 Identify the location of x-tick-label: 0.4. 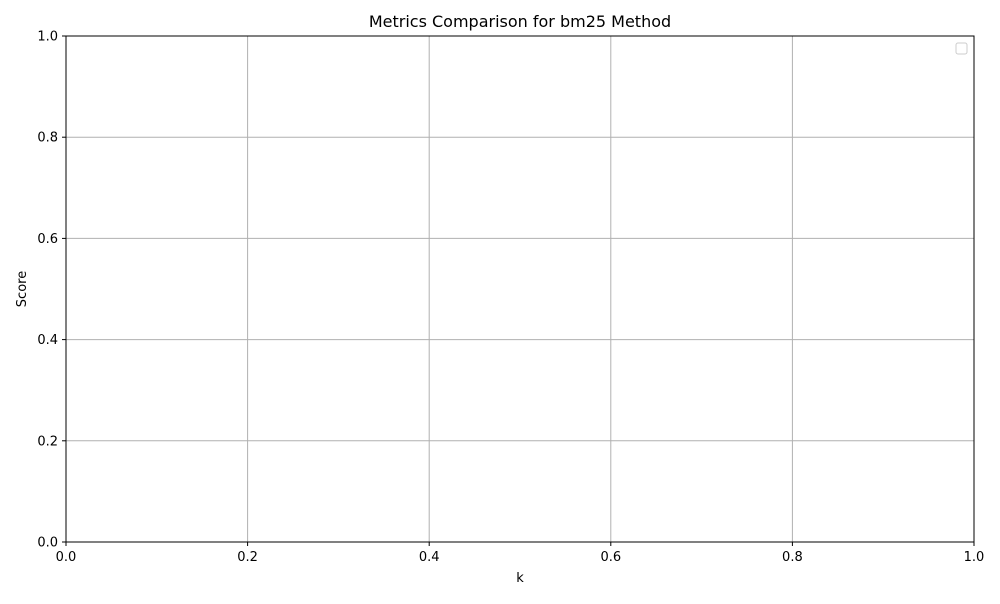
(429, 557).